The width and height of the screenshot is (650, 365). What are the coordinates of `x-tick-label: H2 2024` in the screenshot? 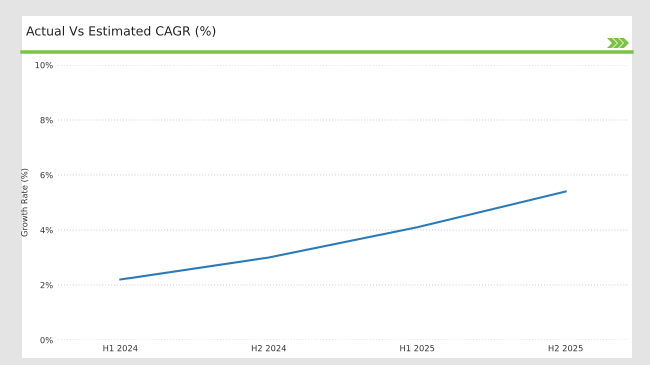 It's located at (269, 348).